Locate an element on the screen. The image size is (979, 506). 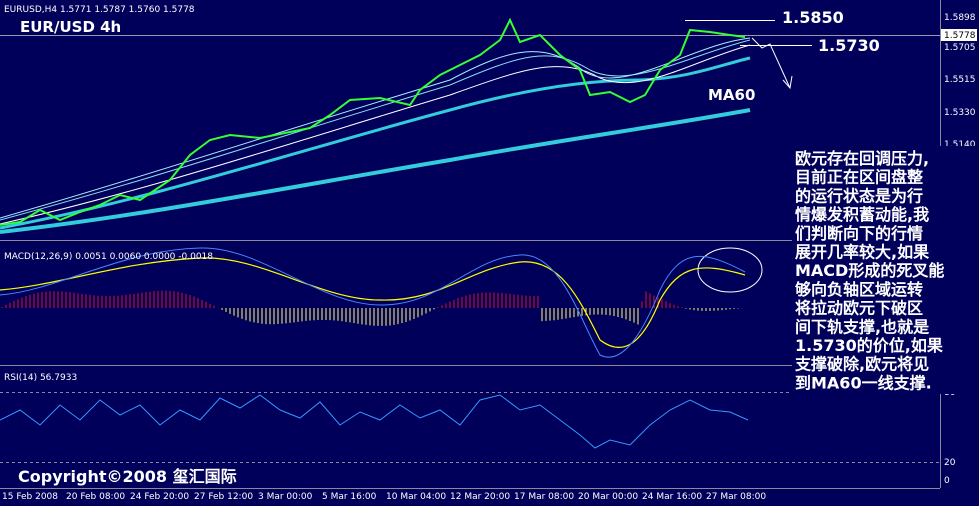
time-tick-label: 24 Mar 16:00 is located at coordinates (672, 497).